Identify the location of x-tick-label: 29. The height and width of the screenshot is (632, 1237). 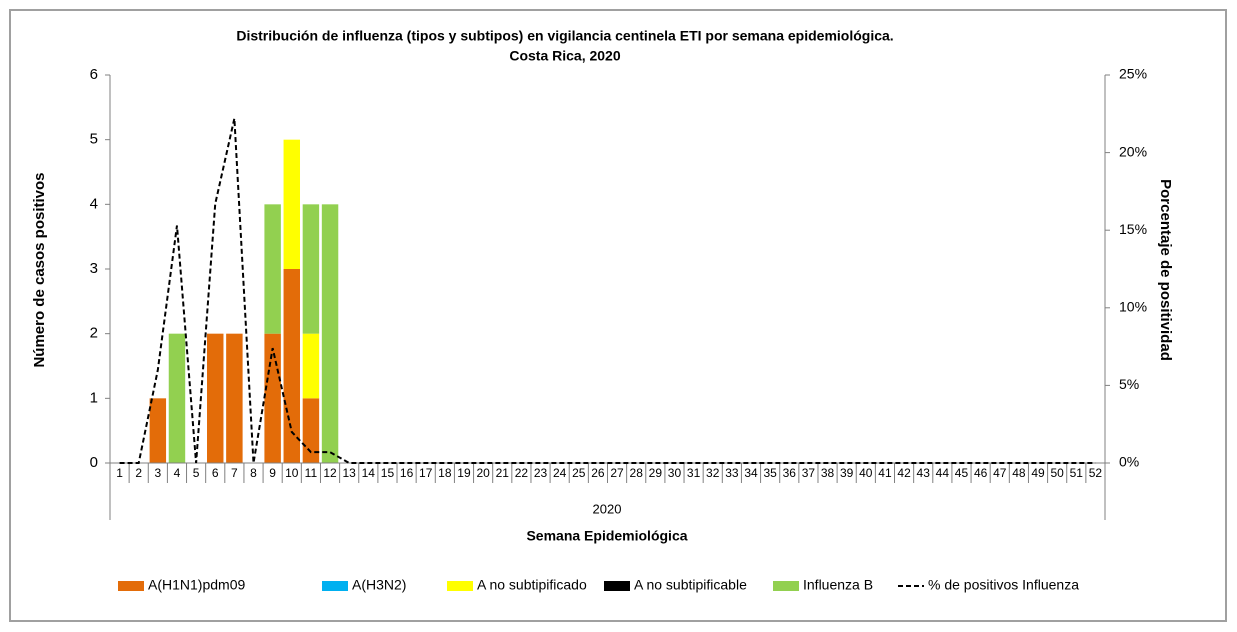
(656, 473).